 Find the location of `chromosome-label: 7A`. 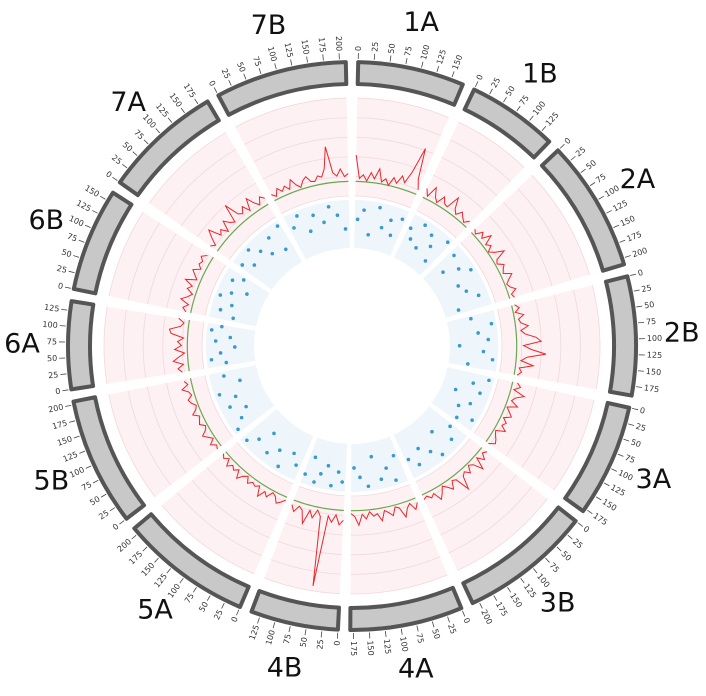

chromosome-label: 7A is located at coordinates (128, 102).